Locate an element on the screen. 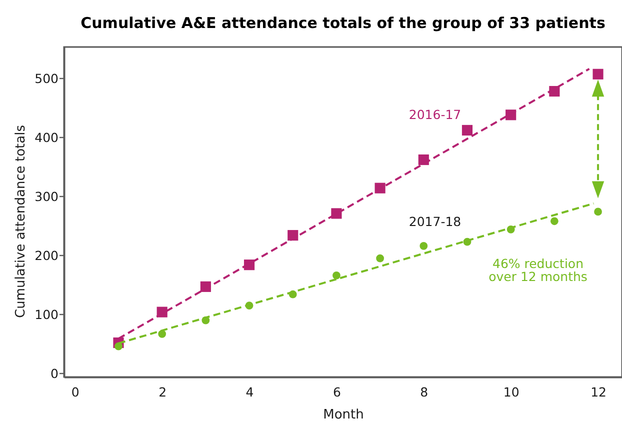  y-tick-label: 300 is located at coordinates (46, 196).